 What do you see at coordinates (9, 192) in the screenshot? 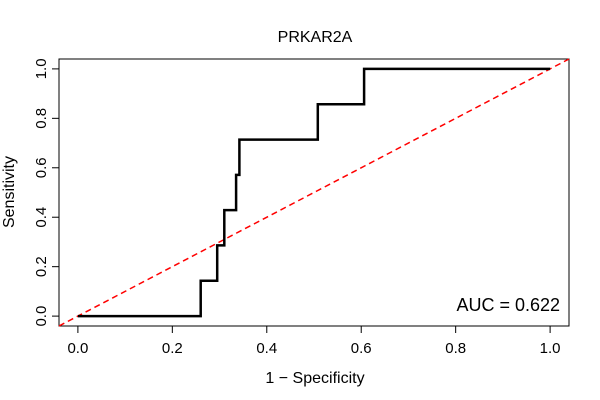
I see `y-axis-label: Sensitivity` at bounding box center [9, 192].